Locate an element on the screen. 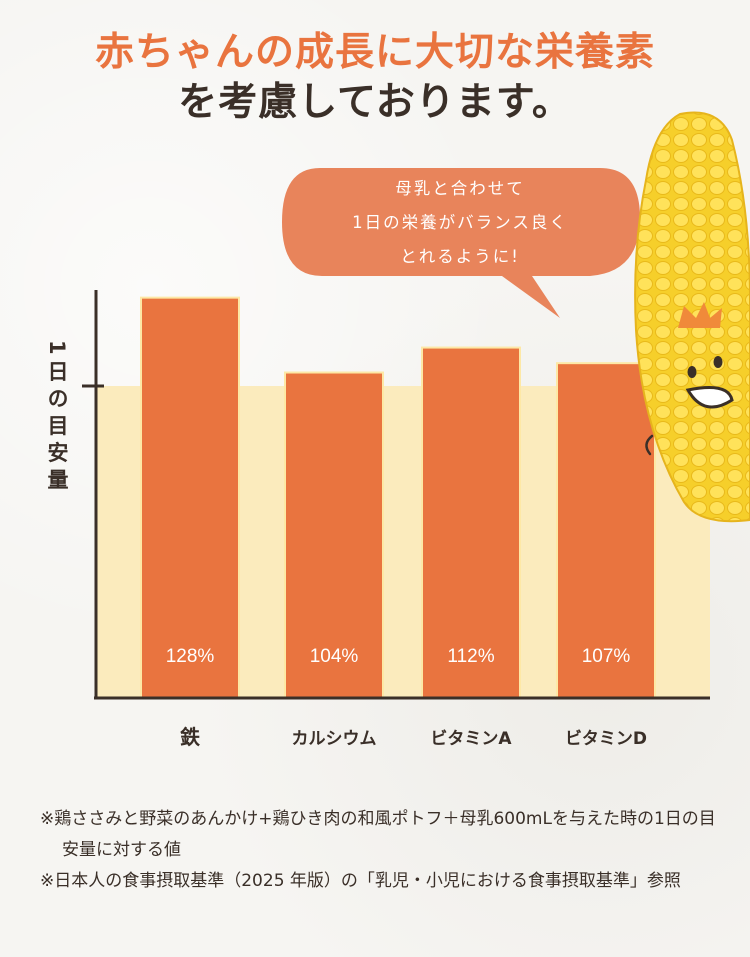 This screenshot has width=750, height=957. bar-value-label: 112% is located at coordinates (470, 656).